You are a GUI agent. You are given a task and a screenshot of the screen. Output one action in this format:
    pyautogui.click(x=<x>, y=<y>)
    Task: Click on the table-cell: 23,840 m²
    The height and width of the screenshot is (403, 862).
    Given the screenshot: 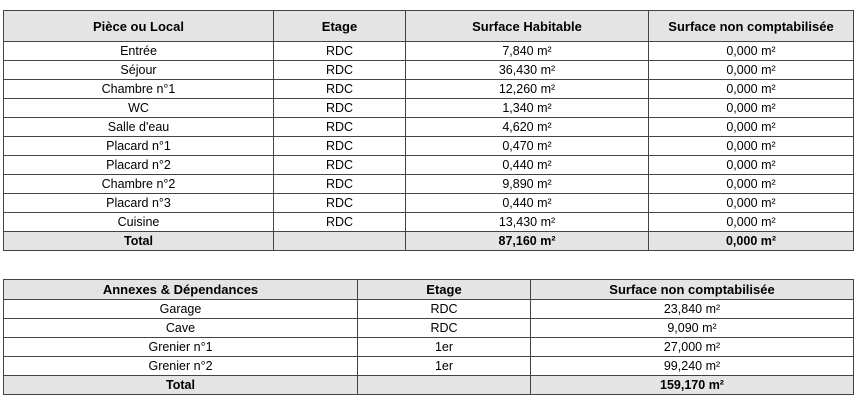 What is the action you would take?
    pyautogui.click(x=692, y=309)
    